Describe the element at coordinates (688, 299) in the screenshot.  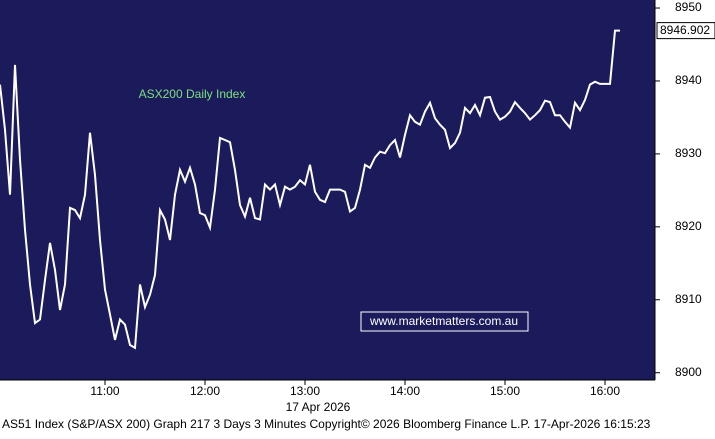
I see `y-tick-label: 8910` at that location.